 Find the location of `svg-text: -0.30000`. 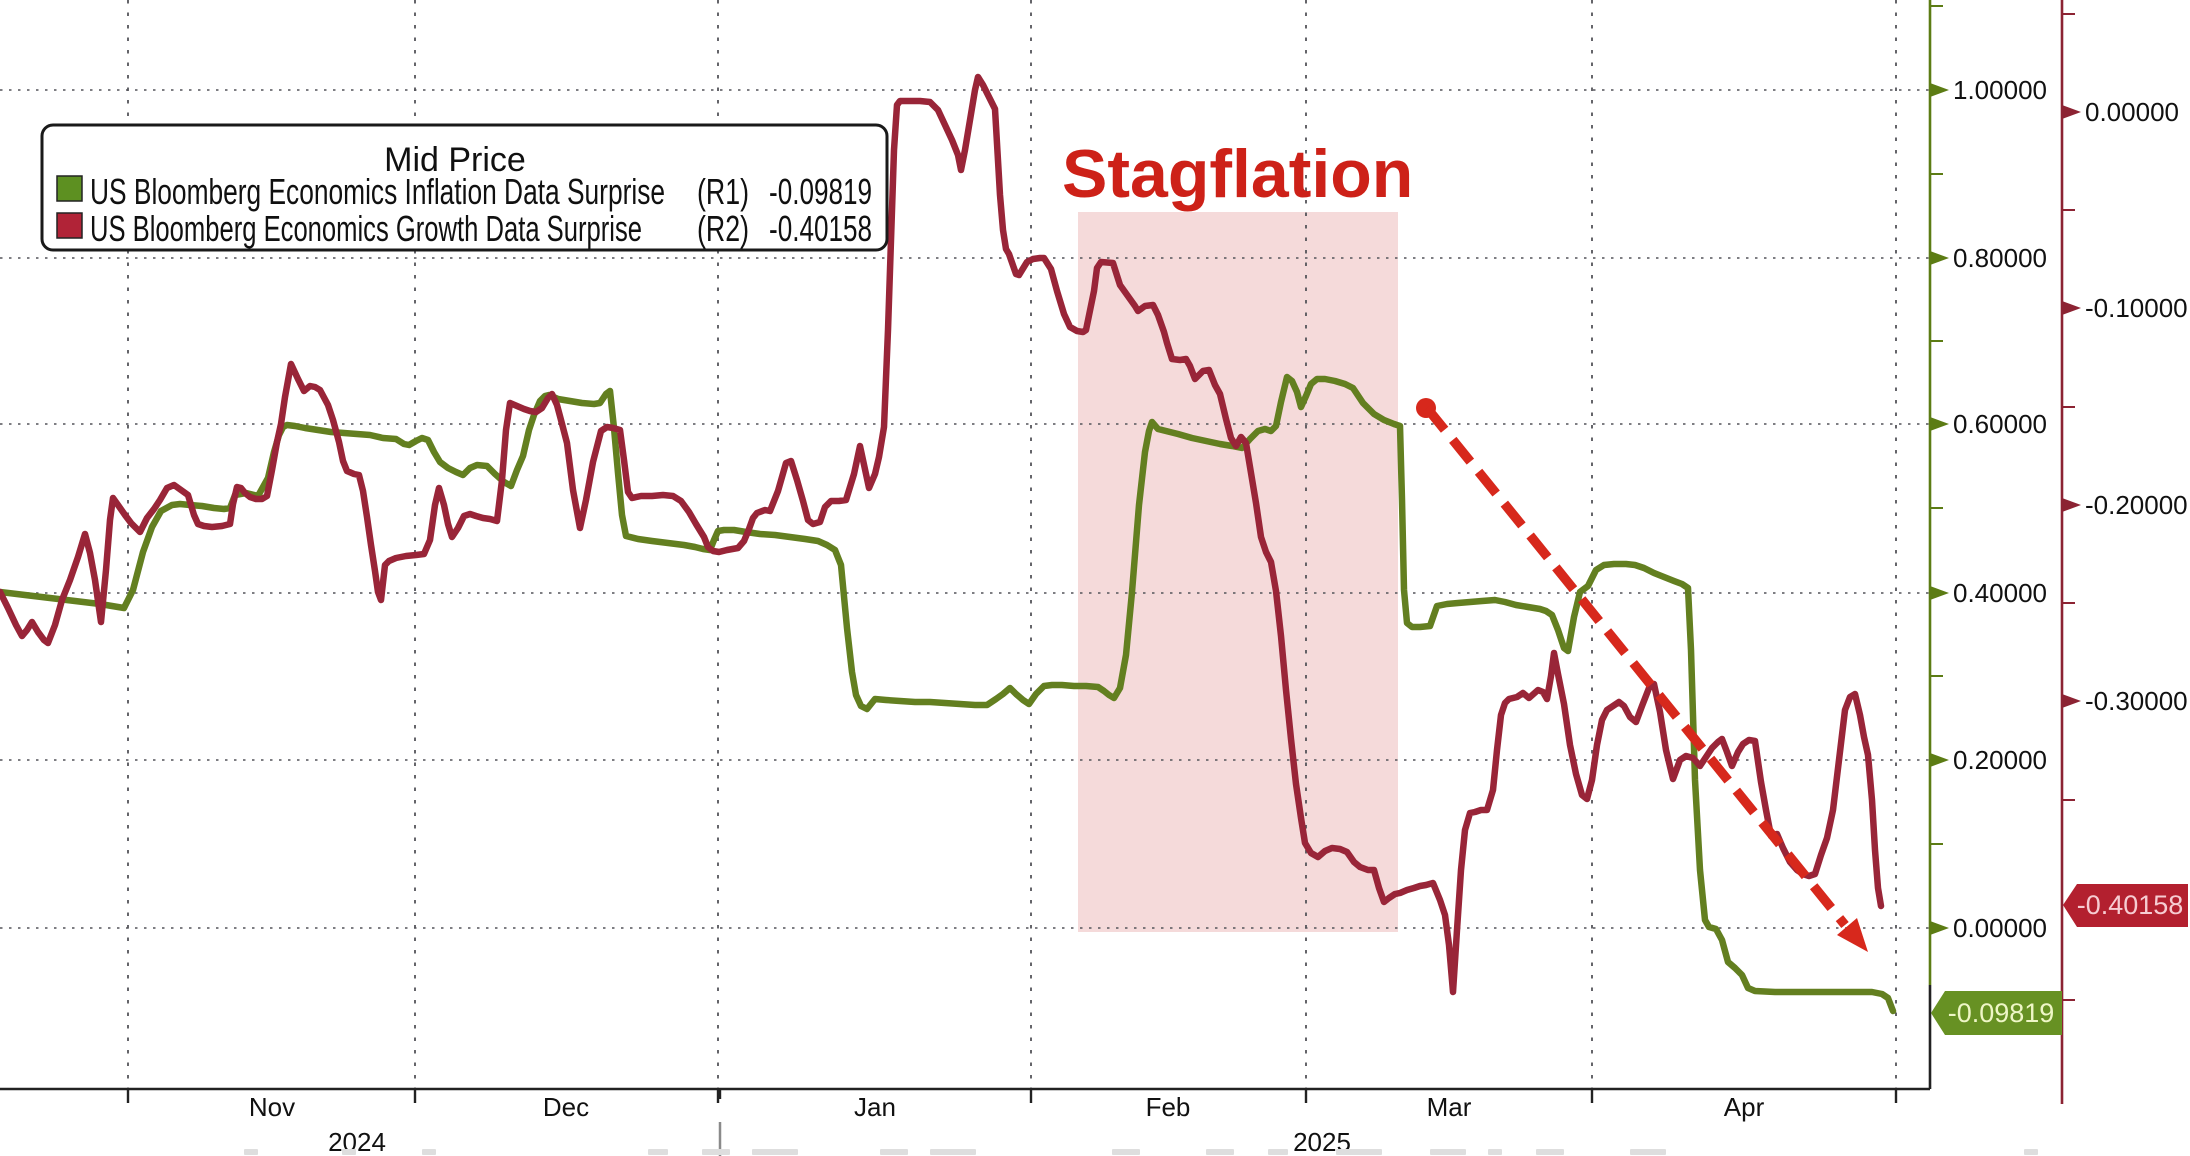

svg-text: -0.30000 is located at coordinates (2136, 701).